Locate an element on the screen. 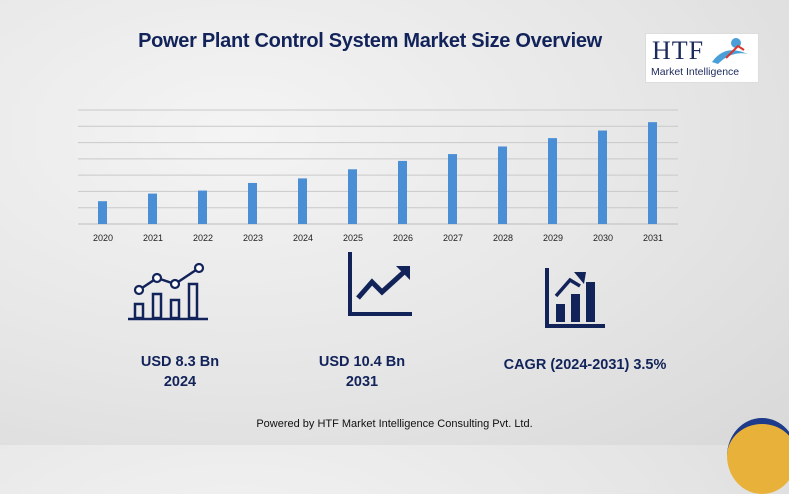 This screenshot has height=494, width=789. x-tick-label: 2029 is located at coordinates (553, 238).